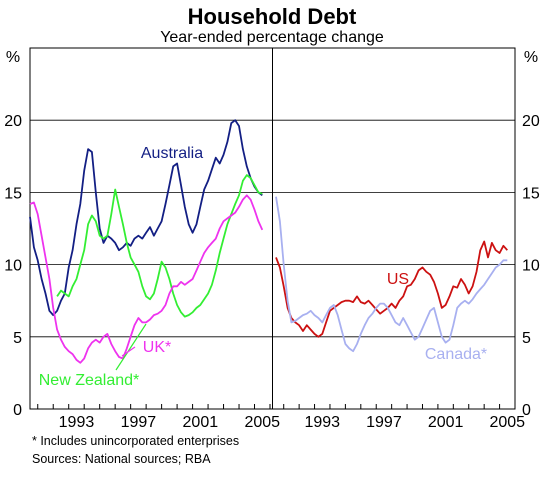 Image resolution: width=544 pixels, height=477 pixels. Describe the element at coordinates (89, 380) in the screenshot. I see `series-label-new-zealand: New Zealand*` at that location.